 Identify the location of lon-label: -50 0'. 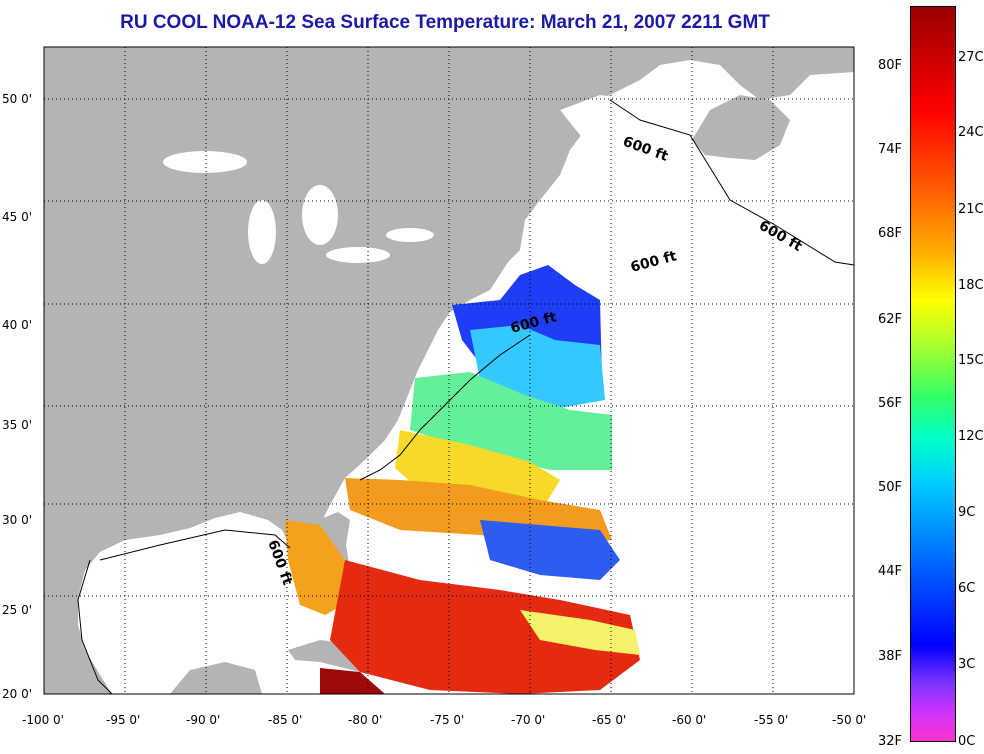
(849, 720).